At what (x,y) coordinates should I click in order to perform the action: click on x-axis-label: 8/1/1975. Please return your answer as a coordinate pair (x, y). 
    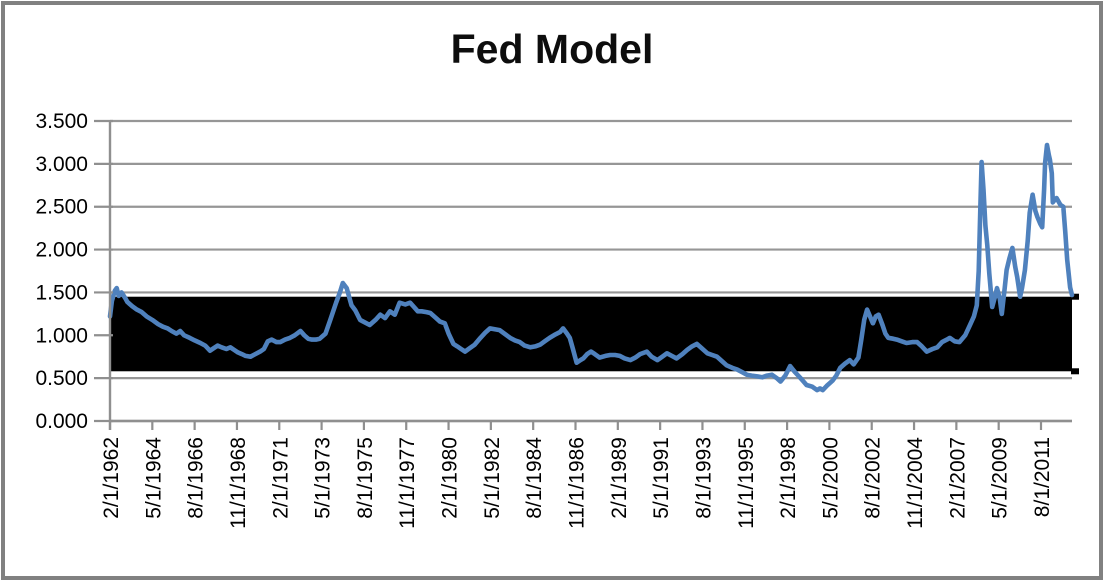
    Looking at the image, I should click on (365, 478).